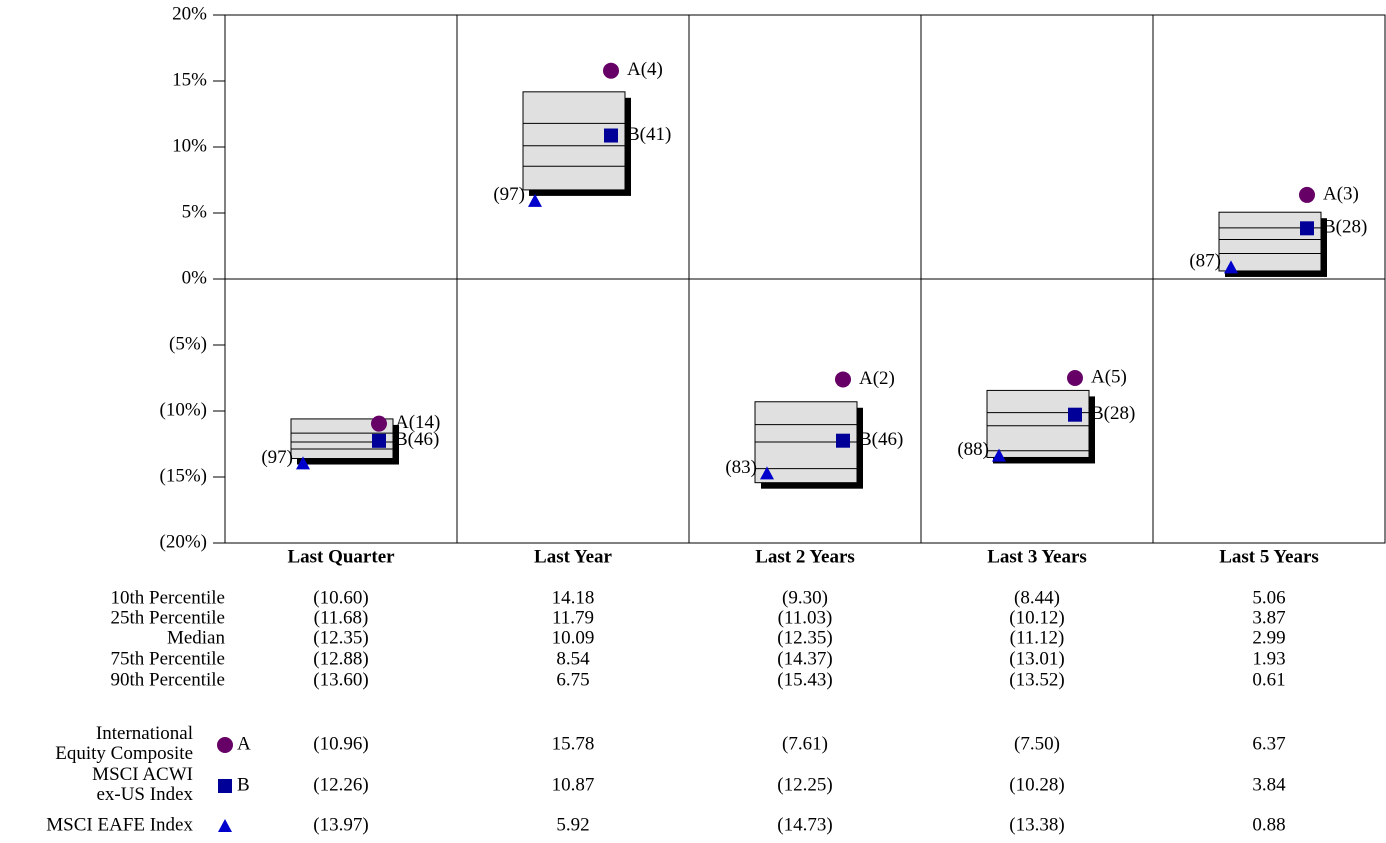 This screenshot has width=1386, height=843. I want to click on table-value: 15.78, so click(573, 743).